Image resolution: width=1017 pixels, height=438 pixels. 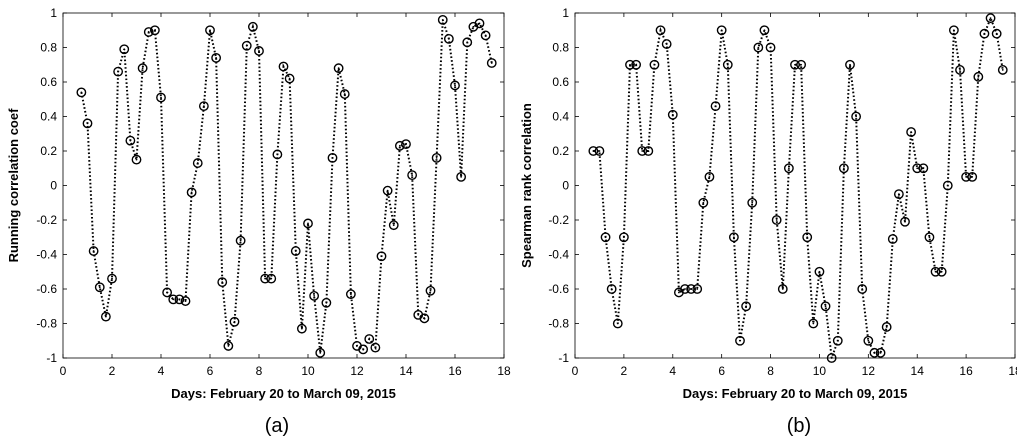 What do you see at coordinates (560, 151) in the screenshot?
I see `y-tick-label: 0.2` at bounding box center [560, 151].